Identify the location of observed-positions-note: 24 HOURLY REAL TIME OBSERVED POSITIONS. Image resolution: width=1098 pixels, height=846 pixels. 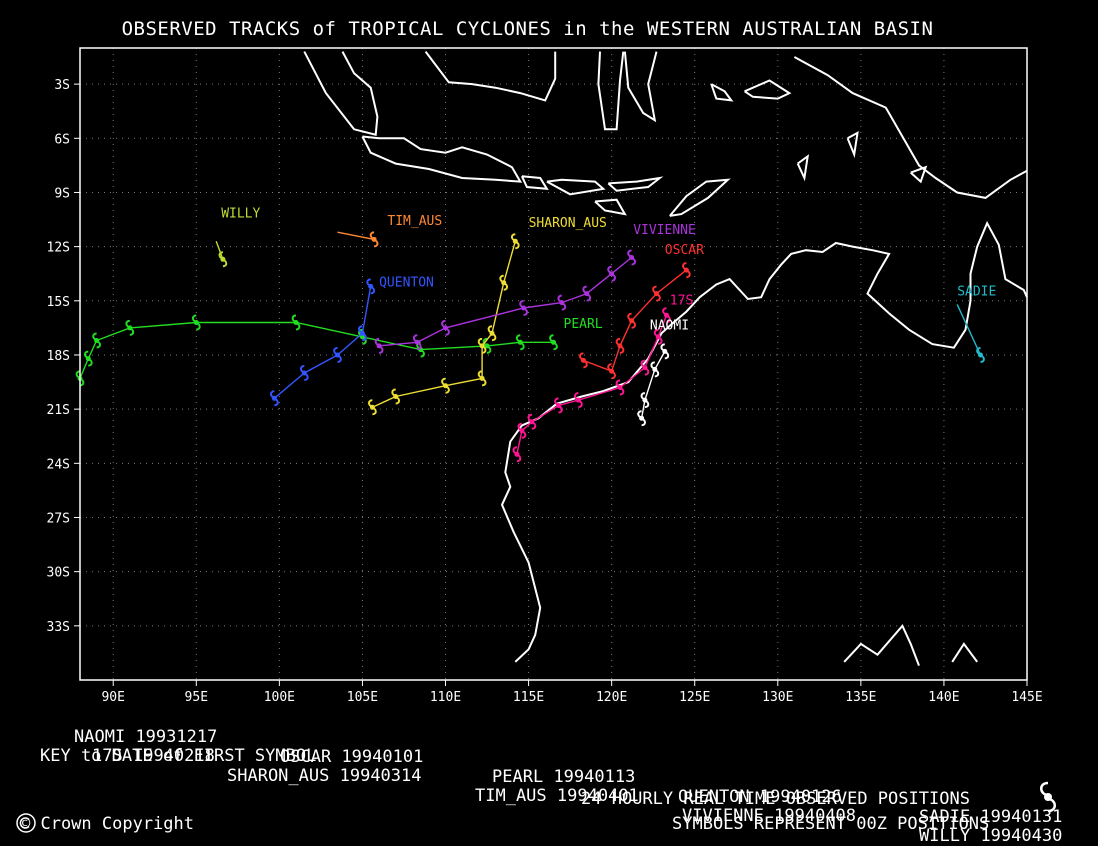
(775, 799).